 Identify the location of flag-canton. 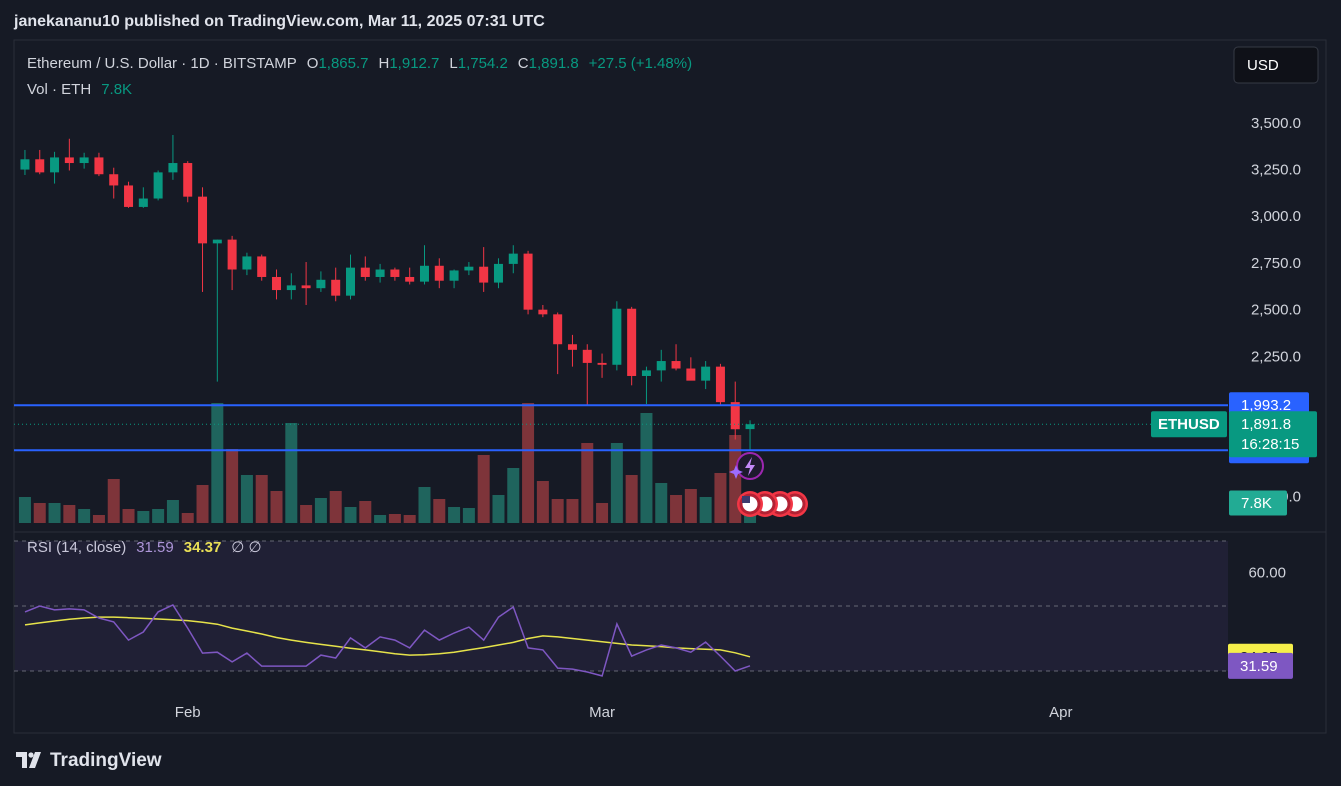
(746, 499).